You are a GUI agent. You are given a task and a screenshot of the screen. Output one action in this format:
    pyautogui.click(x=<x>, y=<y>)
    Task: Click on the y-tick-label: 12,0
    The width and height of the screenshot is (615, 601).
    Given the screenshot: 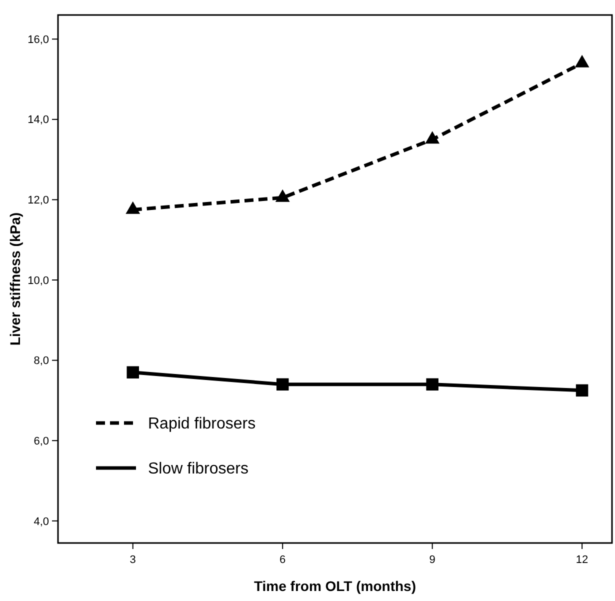 What is the action you would take?
    pyautogui.click(x=38, y=200)
    